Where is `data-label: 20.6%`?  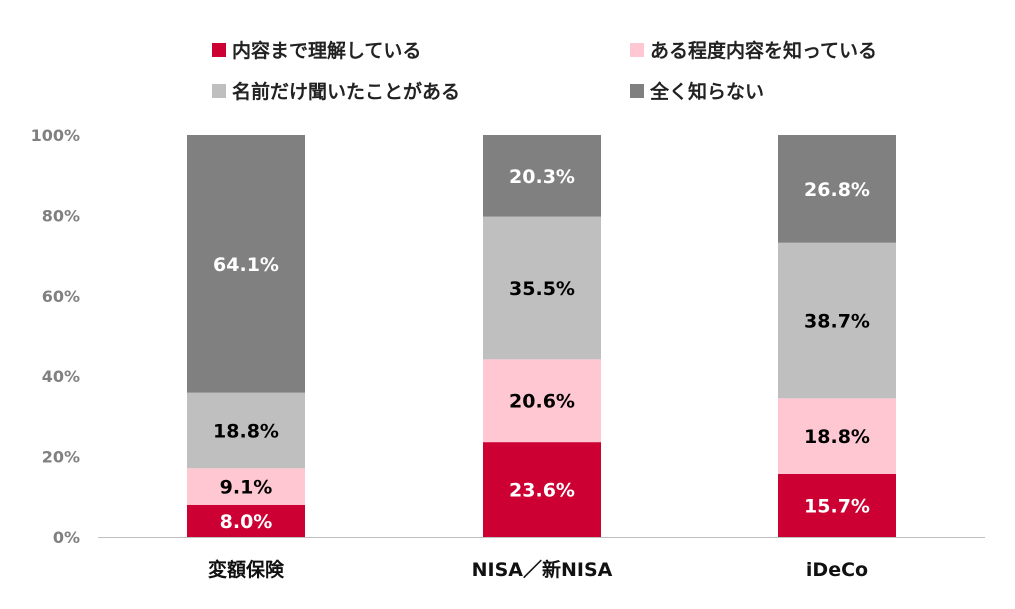 data-label: 20.6% is located at coordinates (542, 402).